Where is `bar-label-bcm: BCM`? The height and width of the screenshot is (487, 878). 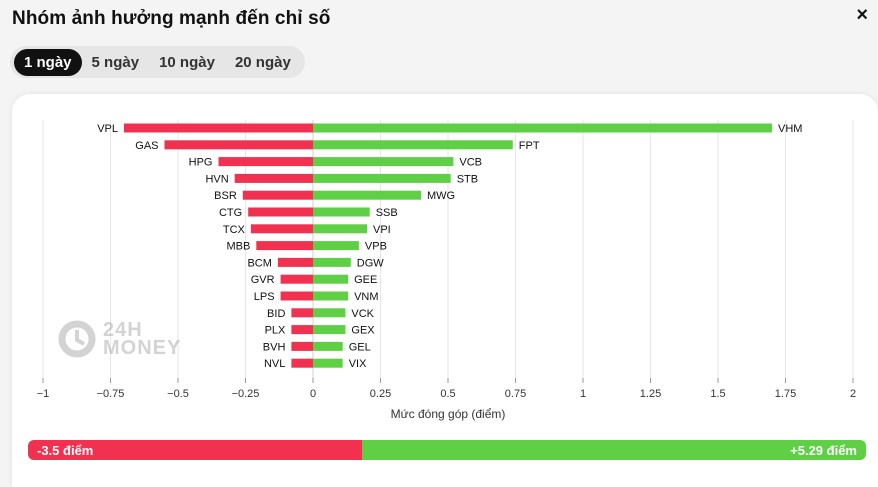 bar-label-bcm: BCM is located at coordinates (259, 263).